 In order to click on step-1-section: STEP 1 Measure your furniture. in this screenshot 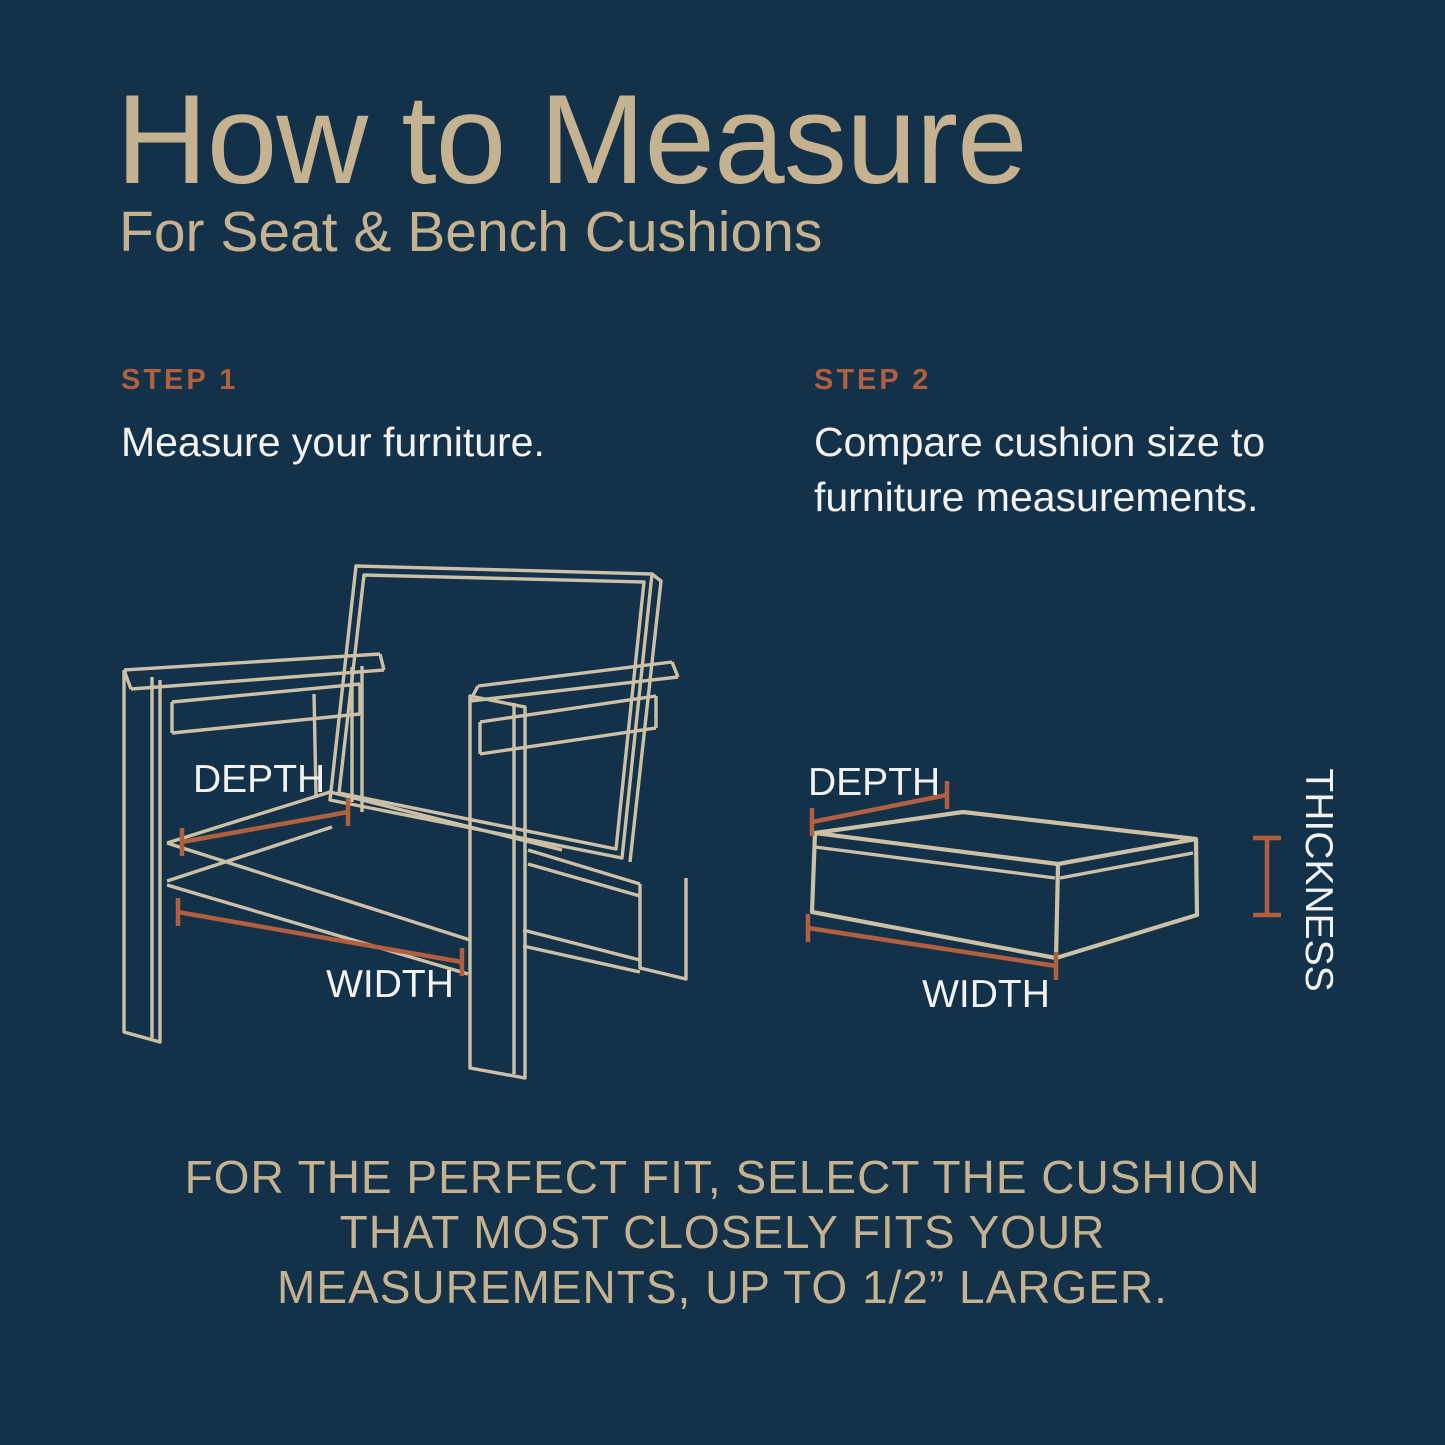, I will do `click(431, 416)`.